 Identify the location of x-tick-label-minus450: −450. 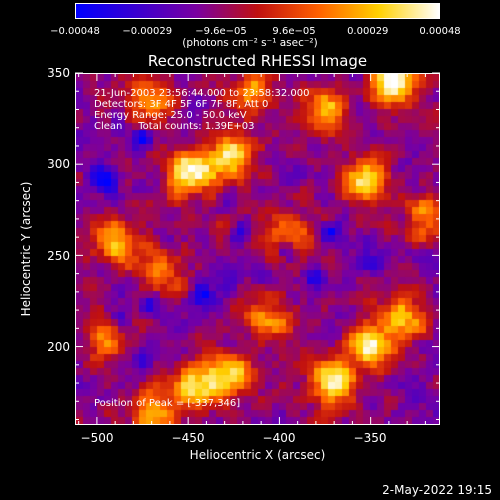
(188, 438).